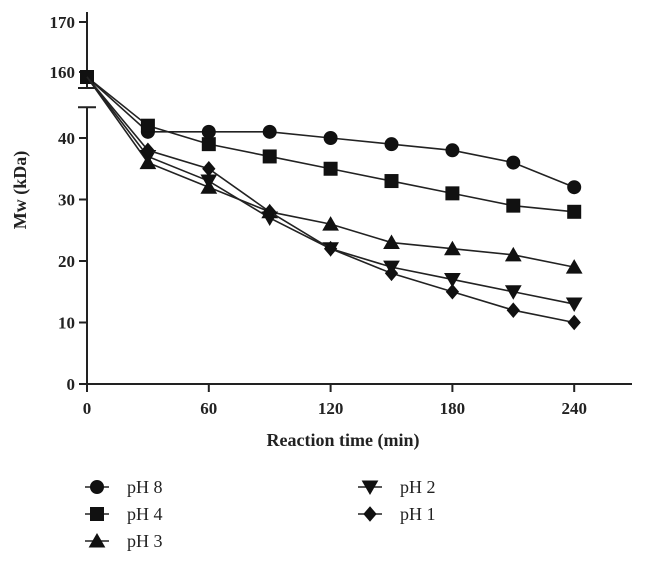 The image size is (647, 565). Describe the element at coordinates (66, 261) in the screenshot. I see `y-tick-label: 20` at that location.